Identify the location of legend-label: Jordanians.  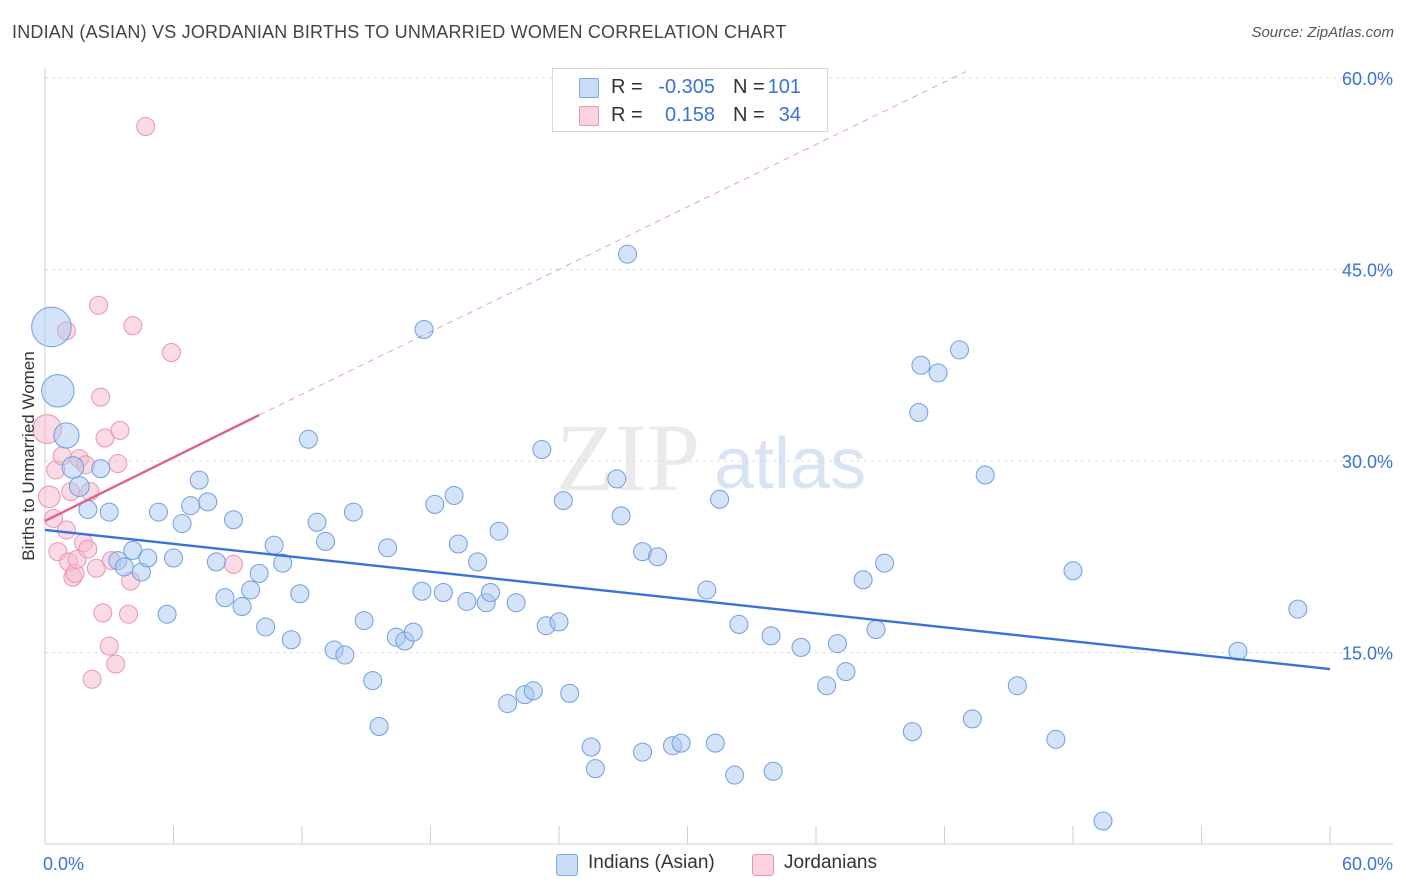
(830, 862).